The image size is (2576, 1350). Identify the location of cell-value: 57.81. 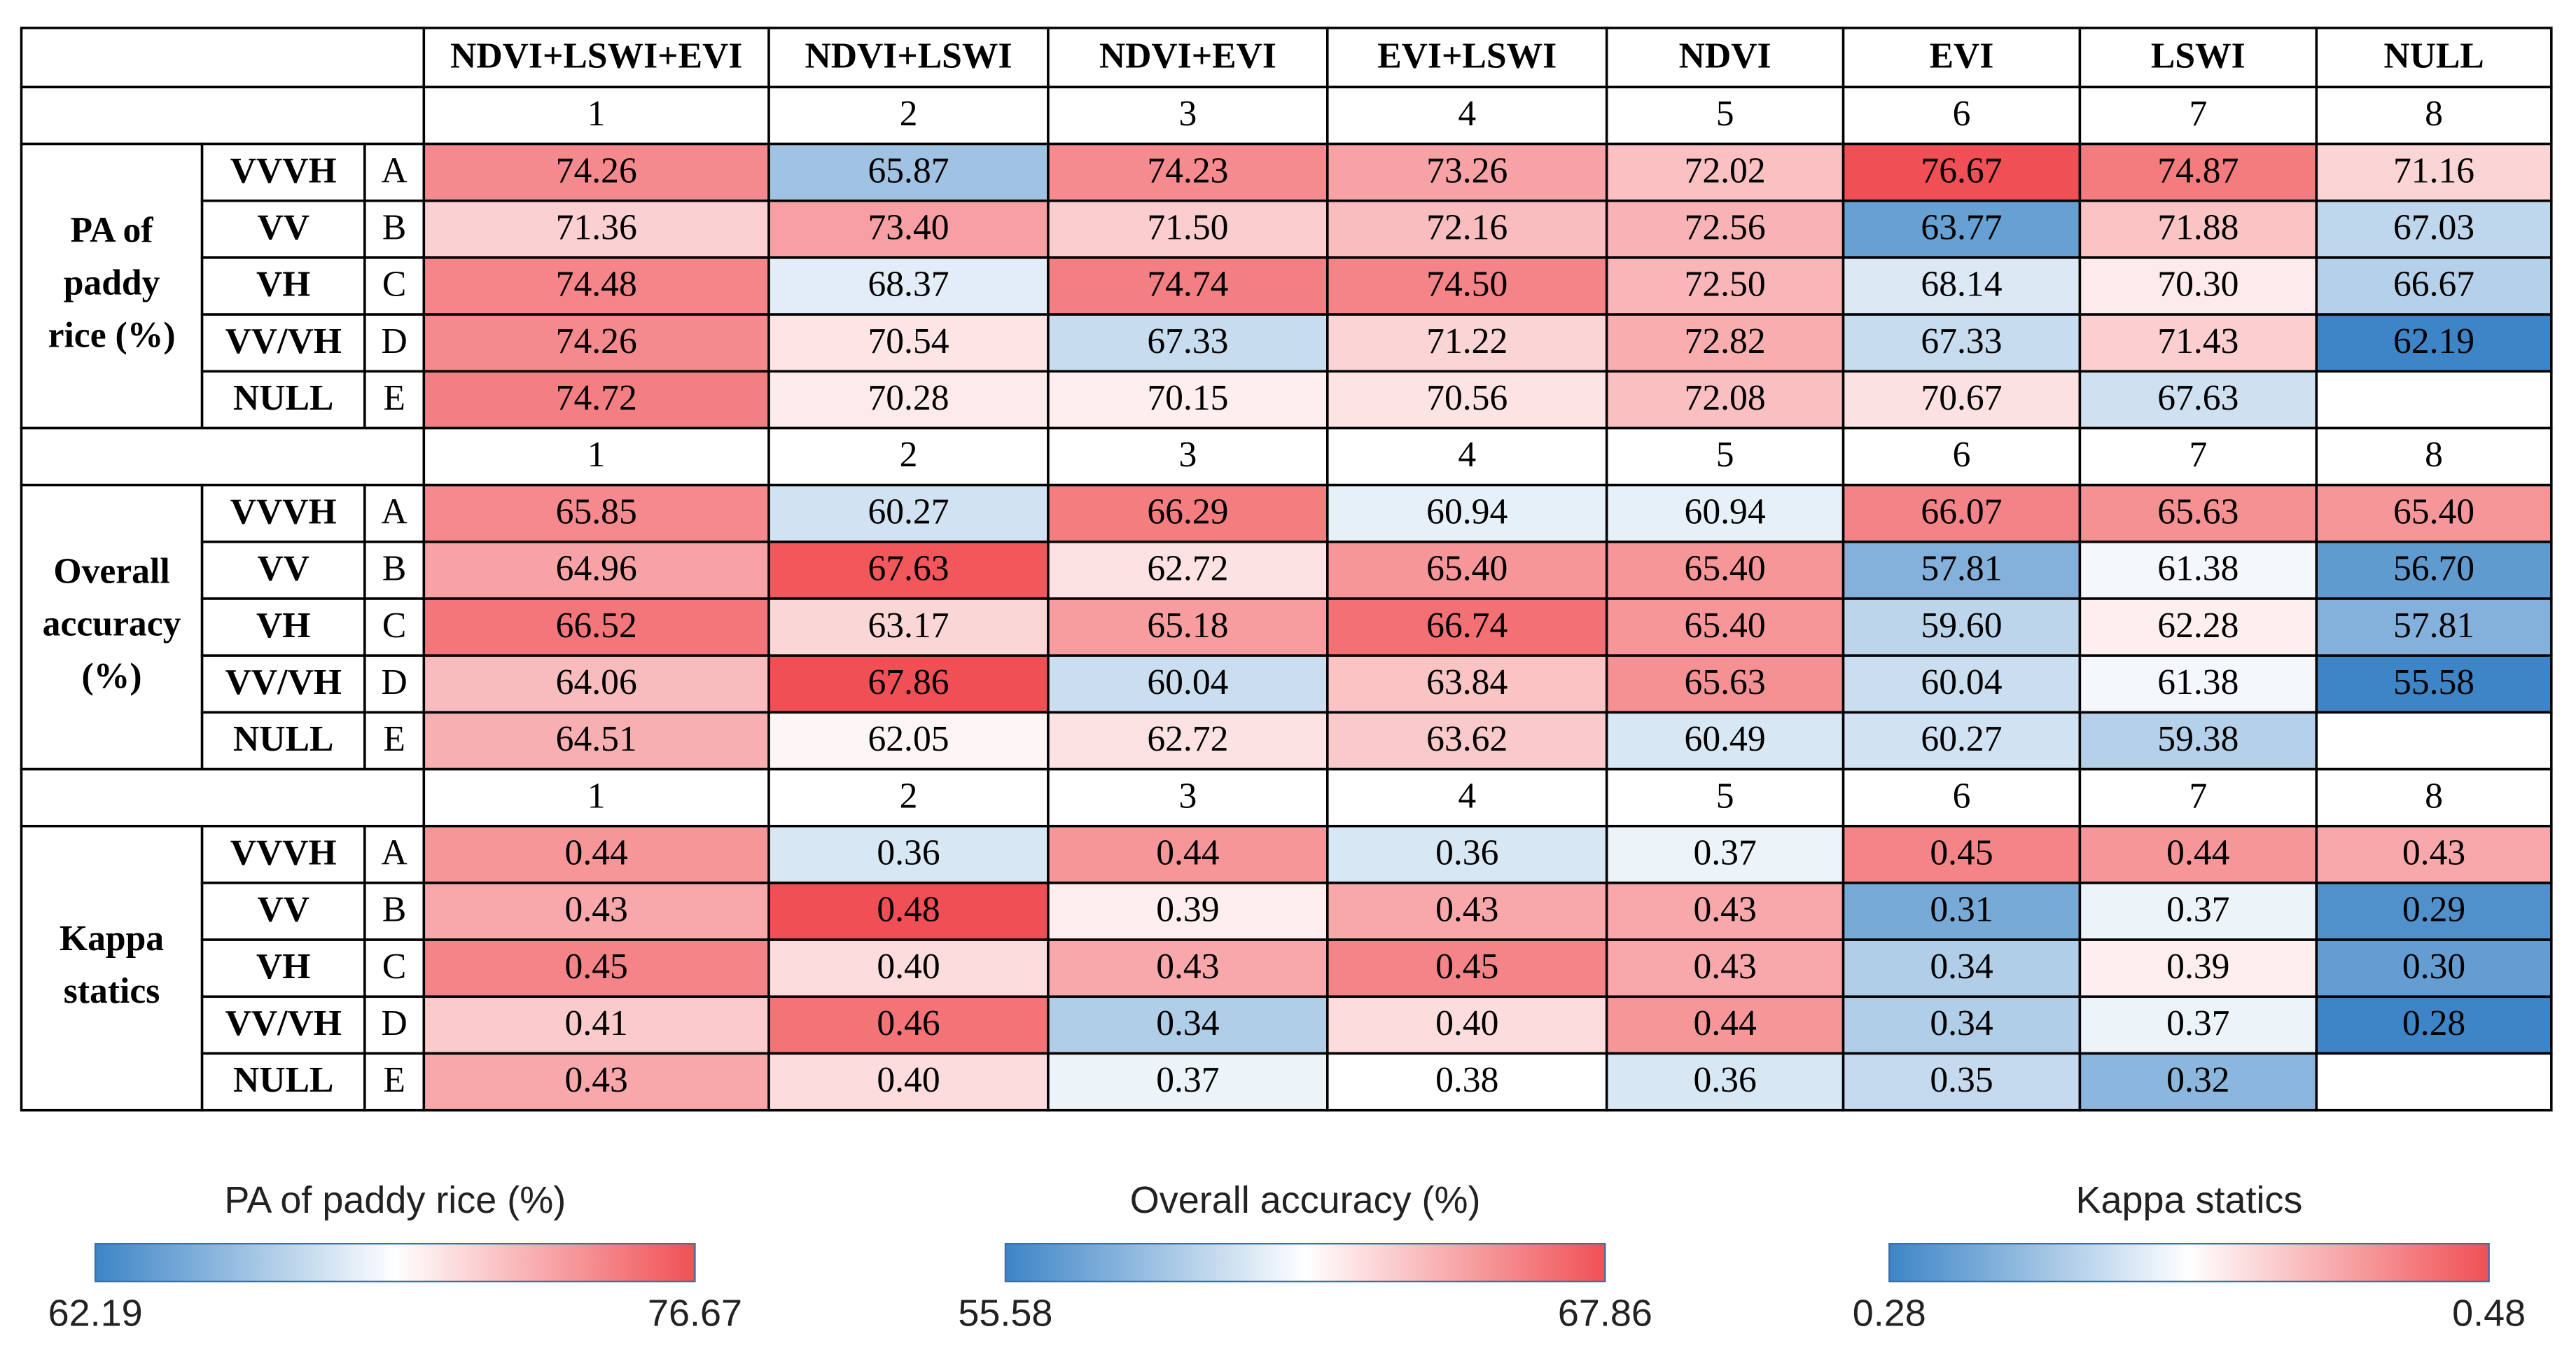
(2433, 626).